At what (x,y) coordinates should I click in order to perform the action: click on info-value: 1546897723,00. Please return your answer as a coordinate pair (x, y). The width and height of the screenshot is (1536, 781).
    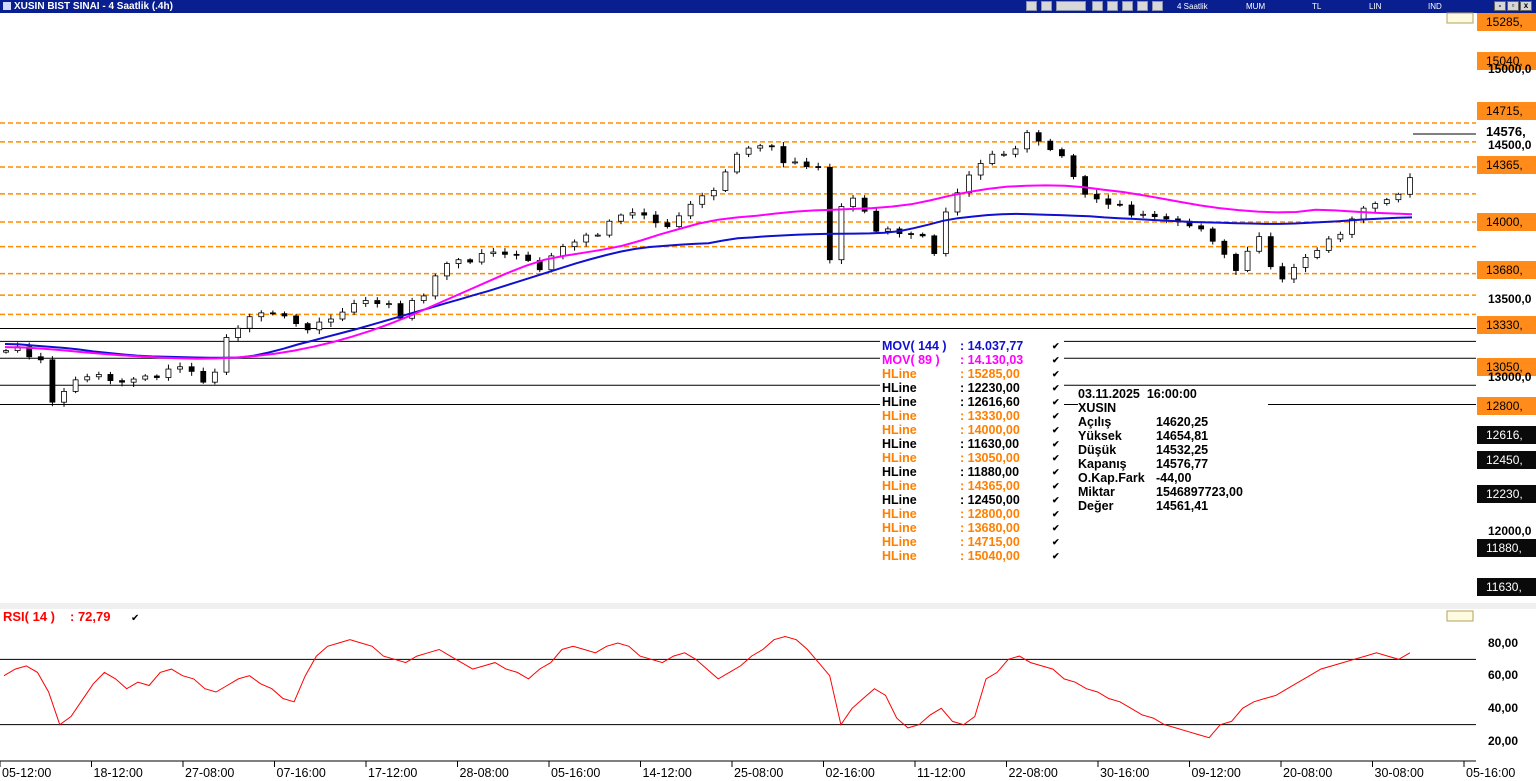
    Looking at the image, I should click on (1199, 492).